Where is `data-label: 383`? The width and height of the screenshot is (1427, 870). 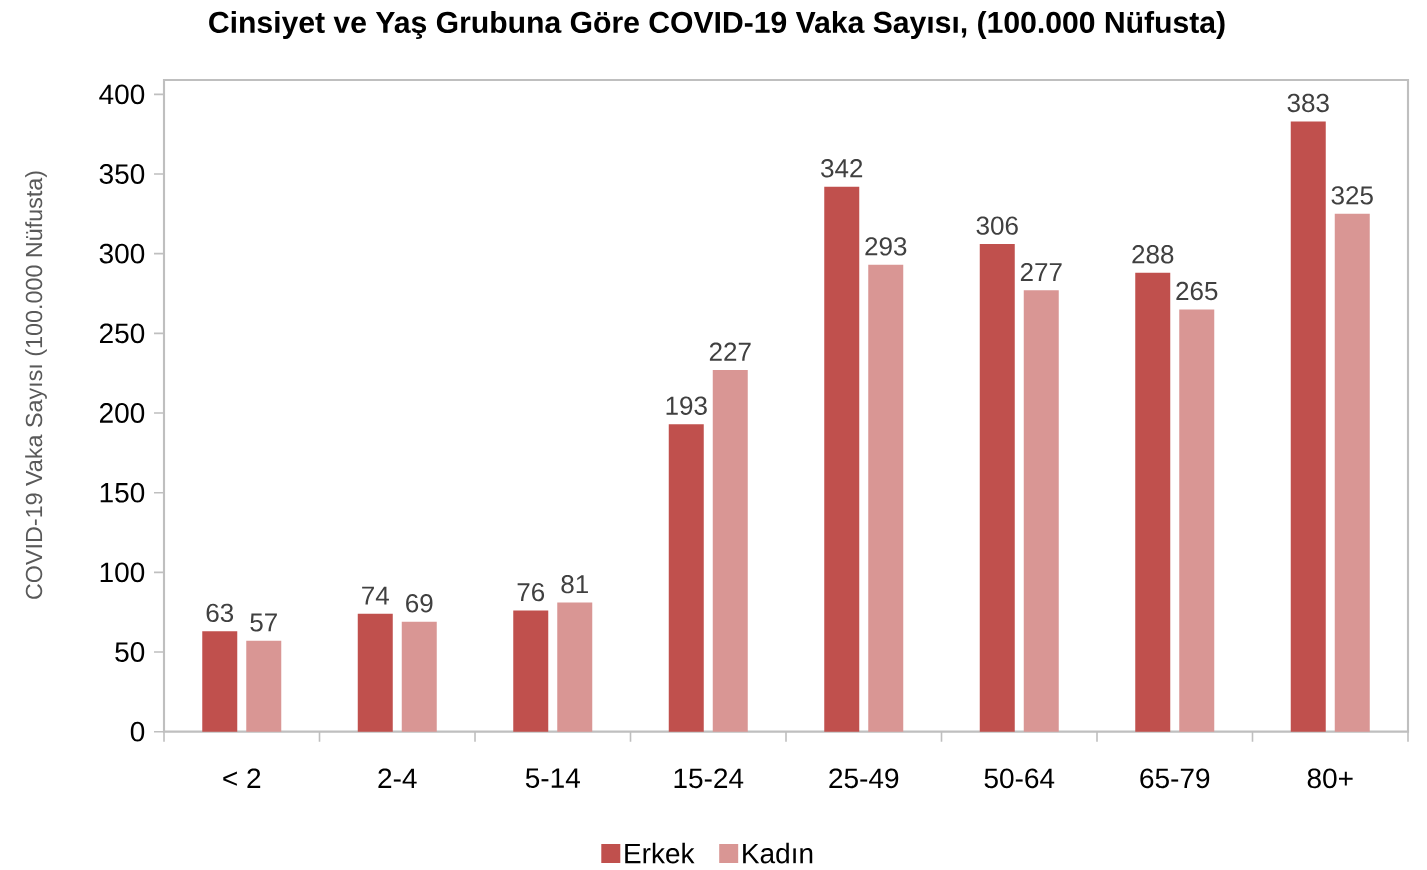
data-label: 383 is located at coordinates (1308, 103).